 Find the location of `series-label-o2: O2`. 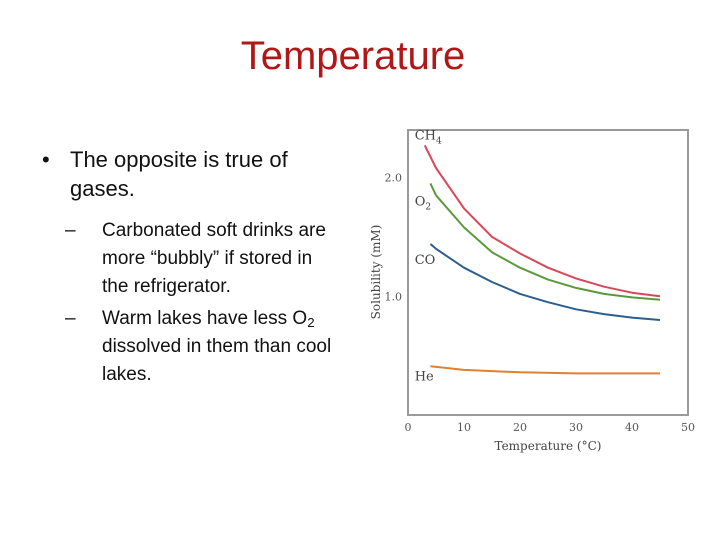

series-label-o2: O2 is located at coordinates (423, 203).